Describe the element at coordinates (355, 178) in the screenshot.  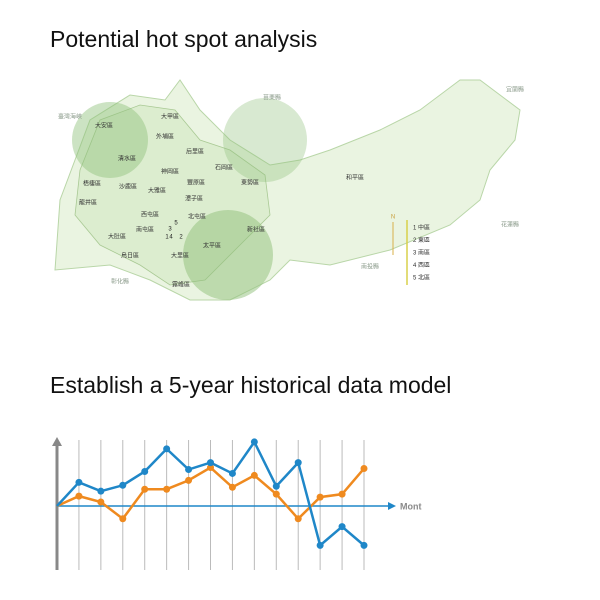
I see `district-label: 和平區` at that location.